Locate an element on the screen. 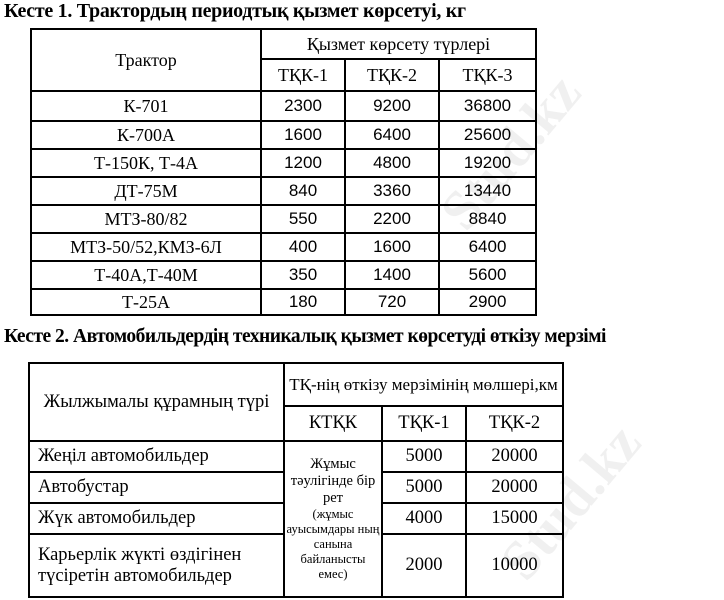 This screenshot has height=600, width=724. vehicle-type: Жүк автомобильдер is located at coordinates (156, 518).